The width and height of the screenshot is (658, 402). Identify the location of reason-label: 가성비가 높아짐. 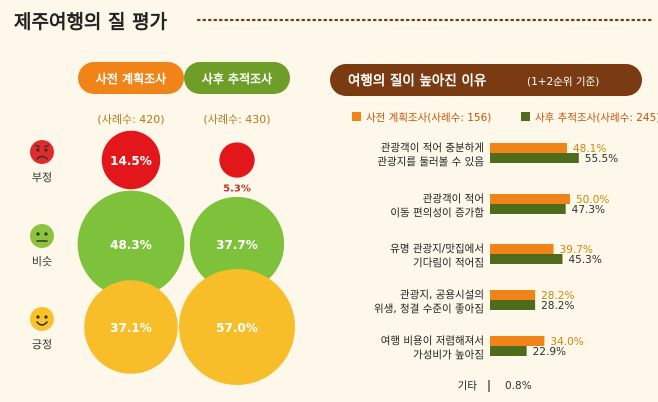
(448, 355).